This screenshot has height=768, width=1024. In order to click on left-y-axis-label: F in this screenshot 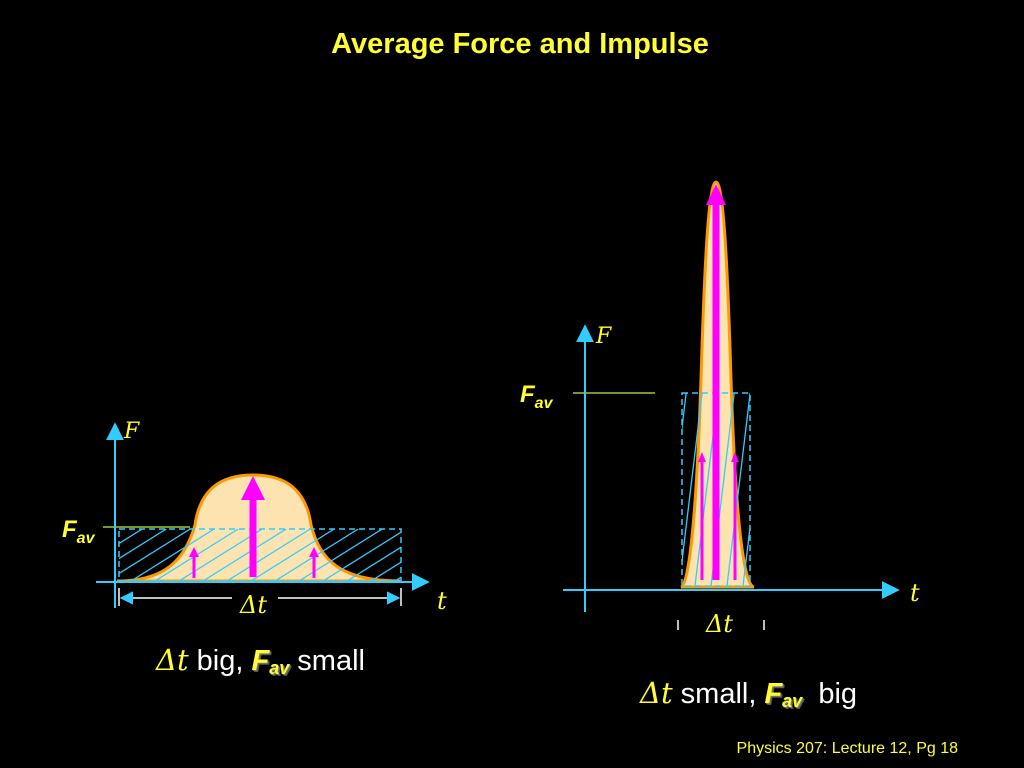, I will do `click(131, 431)`.